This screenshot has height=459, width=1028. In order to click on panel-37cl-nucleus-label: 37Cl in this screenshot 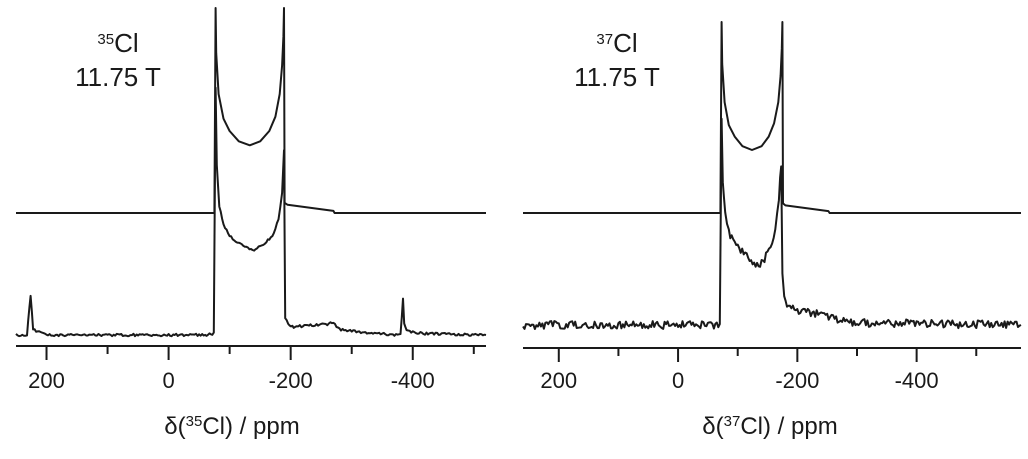, I will do `click(616, 43)`.